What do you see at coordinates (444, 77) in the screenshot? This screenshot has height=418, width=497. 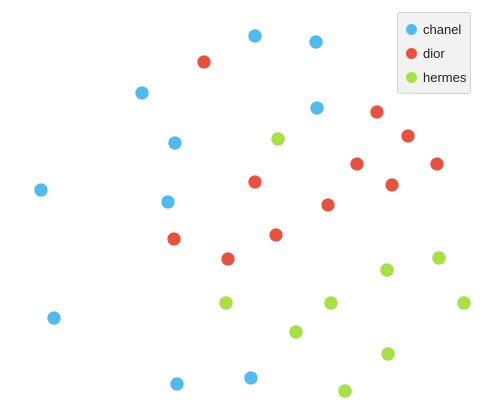 I see `legend-label-hermes: hermes` at bounding box center [444, 77].